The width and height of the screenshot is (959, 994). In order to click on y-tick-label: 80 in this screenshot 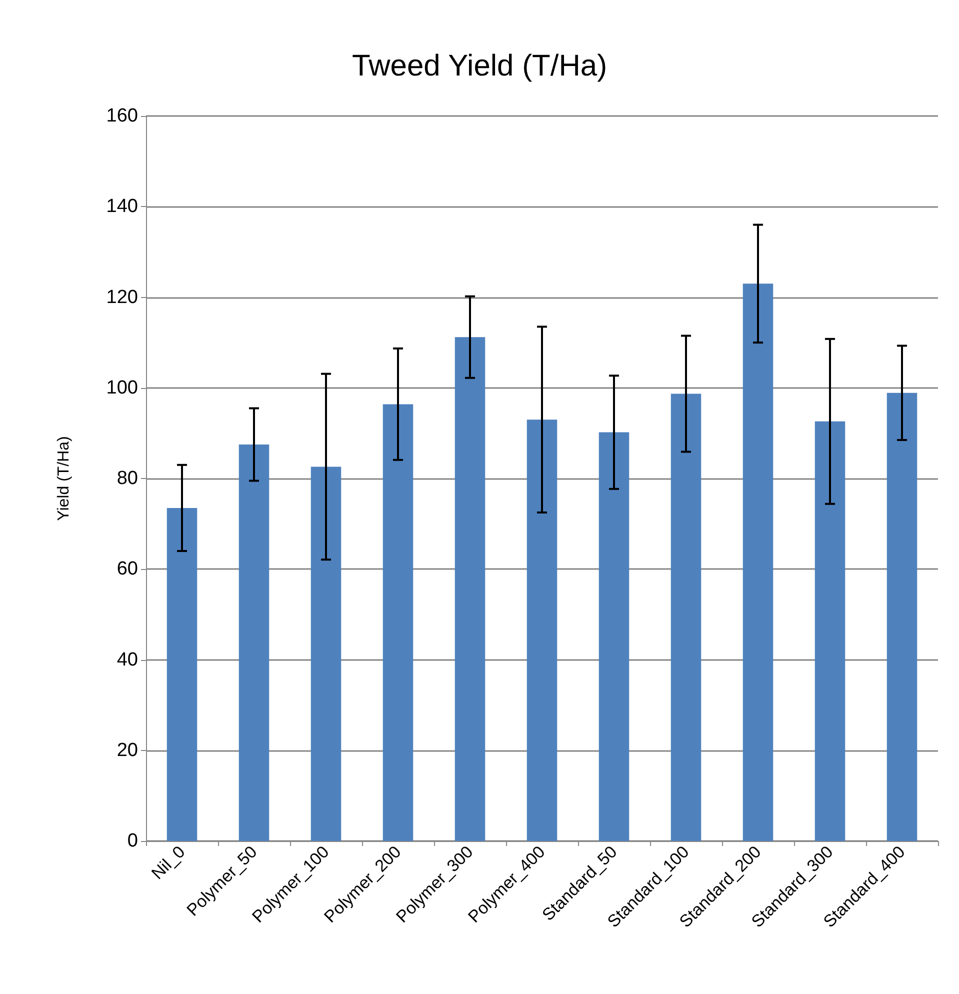, I will do `click(127, 478)`.